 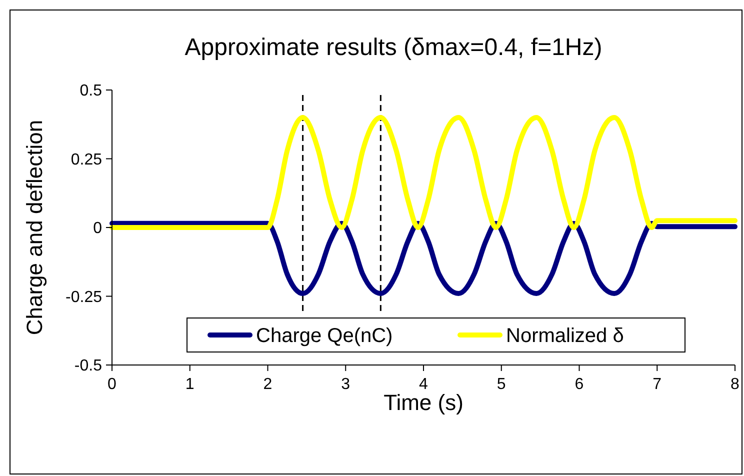 I want to click on x-tick-label: 3, so click(x=345, y=384).